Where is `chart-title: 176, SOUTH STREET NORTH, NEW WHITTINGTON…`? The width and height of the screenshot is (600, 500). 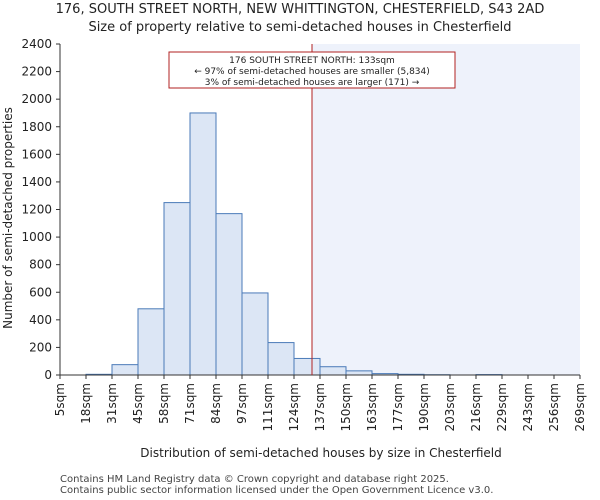
chart-title: 176, SOUTH STREET NORTH, NEW WHITTINGTON… is located at coordinates (300, 9).